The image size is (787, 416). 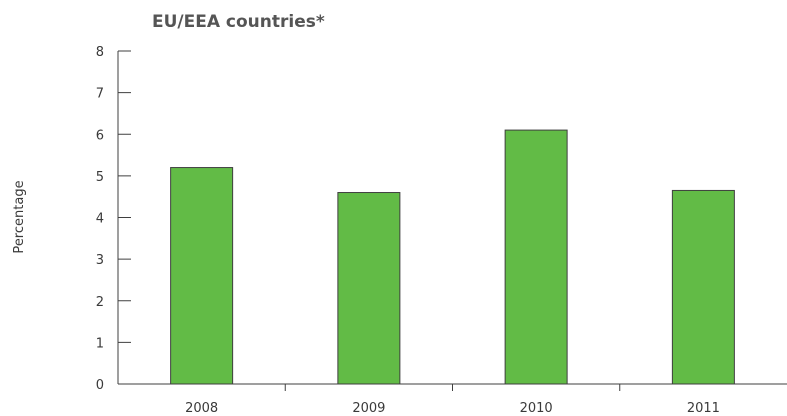 I want to click on y-tick-label: 4, so click(x=100, y=219).